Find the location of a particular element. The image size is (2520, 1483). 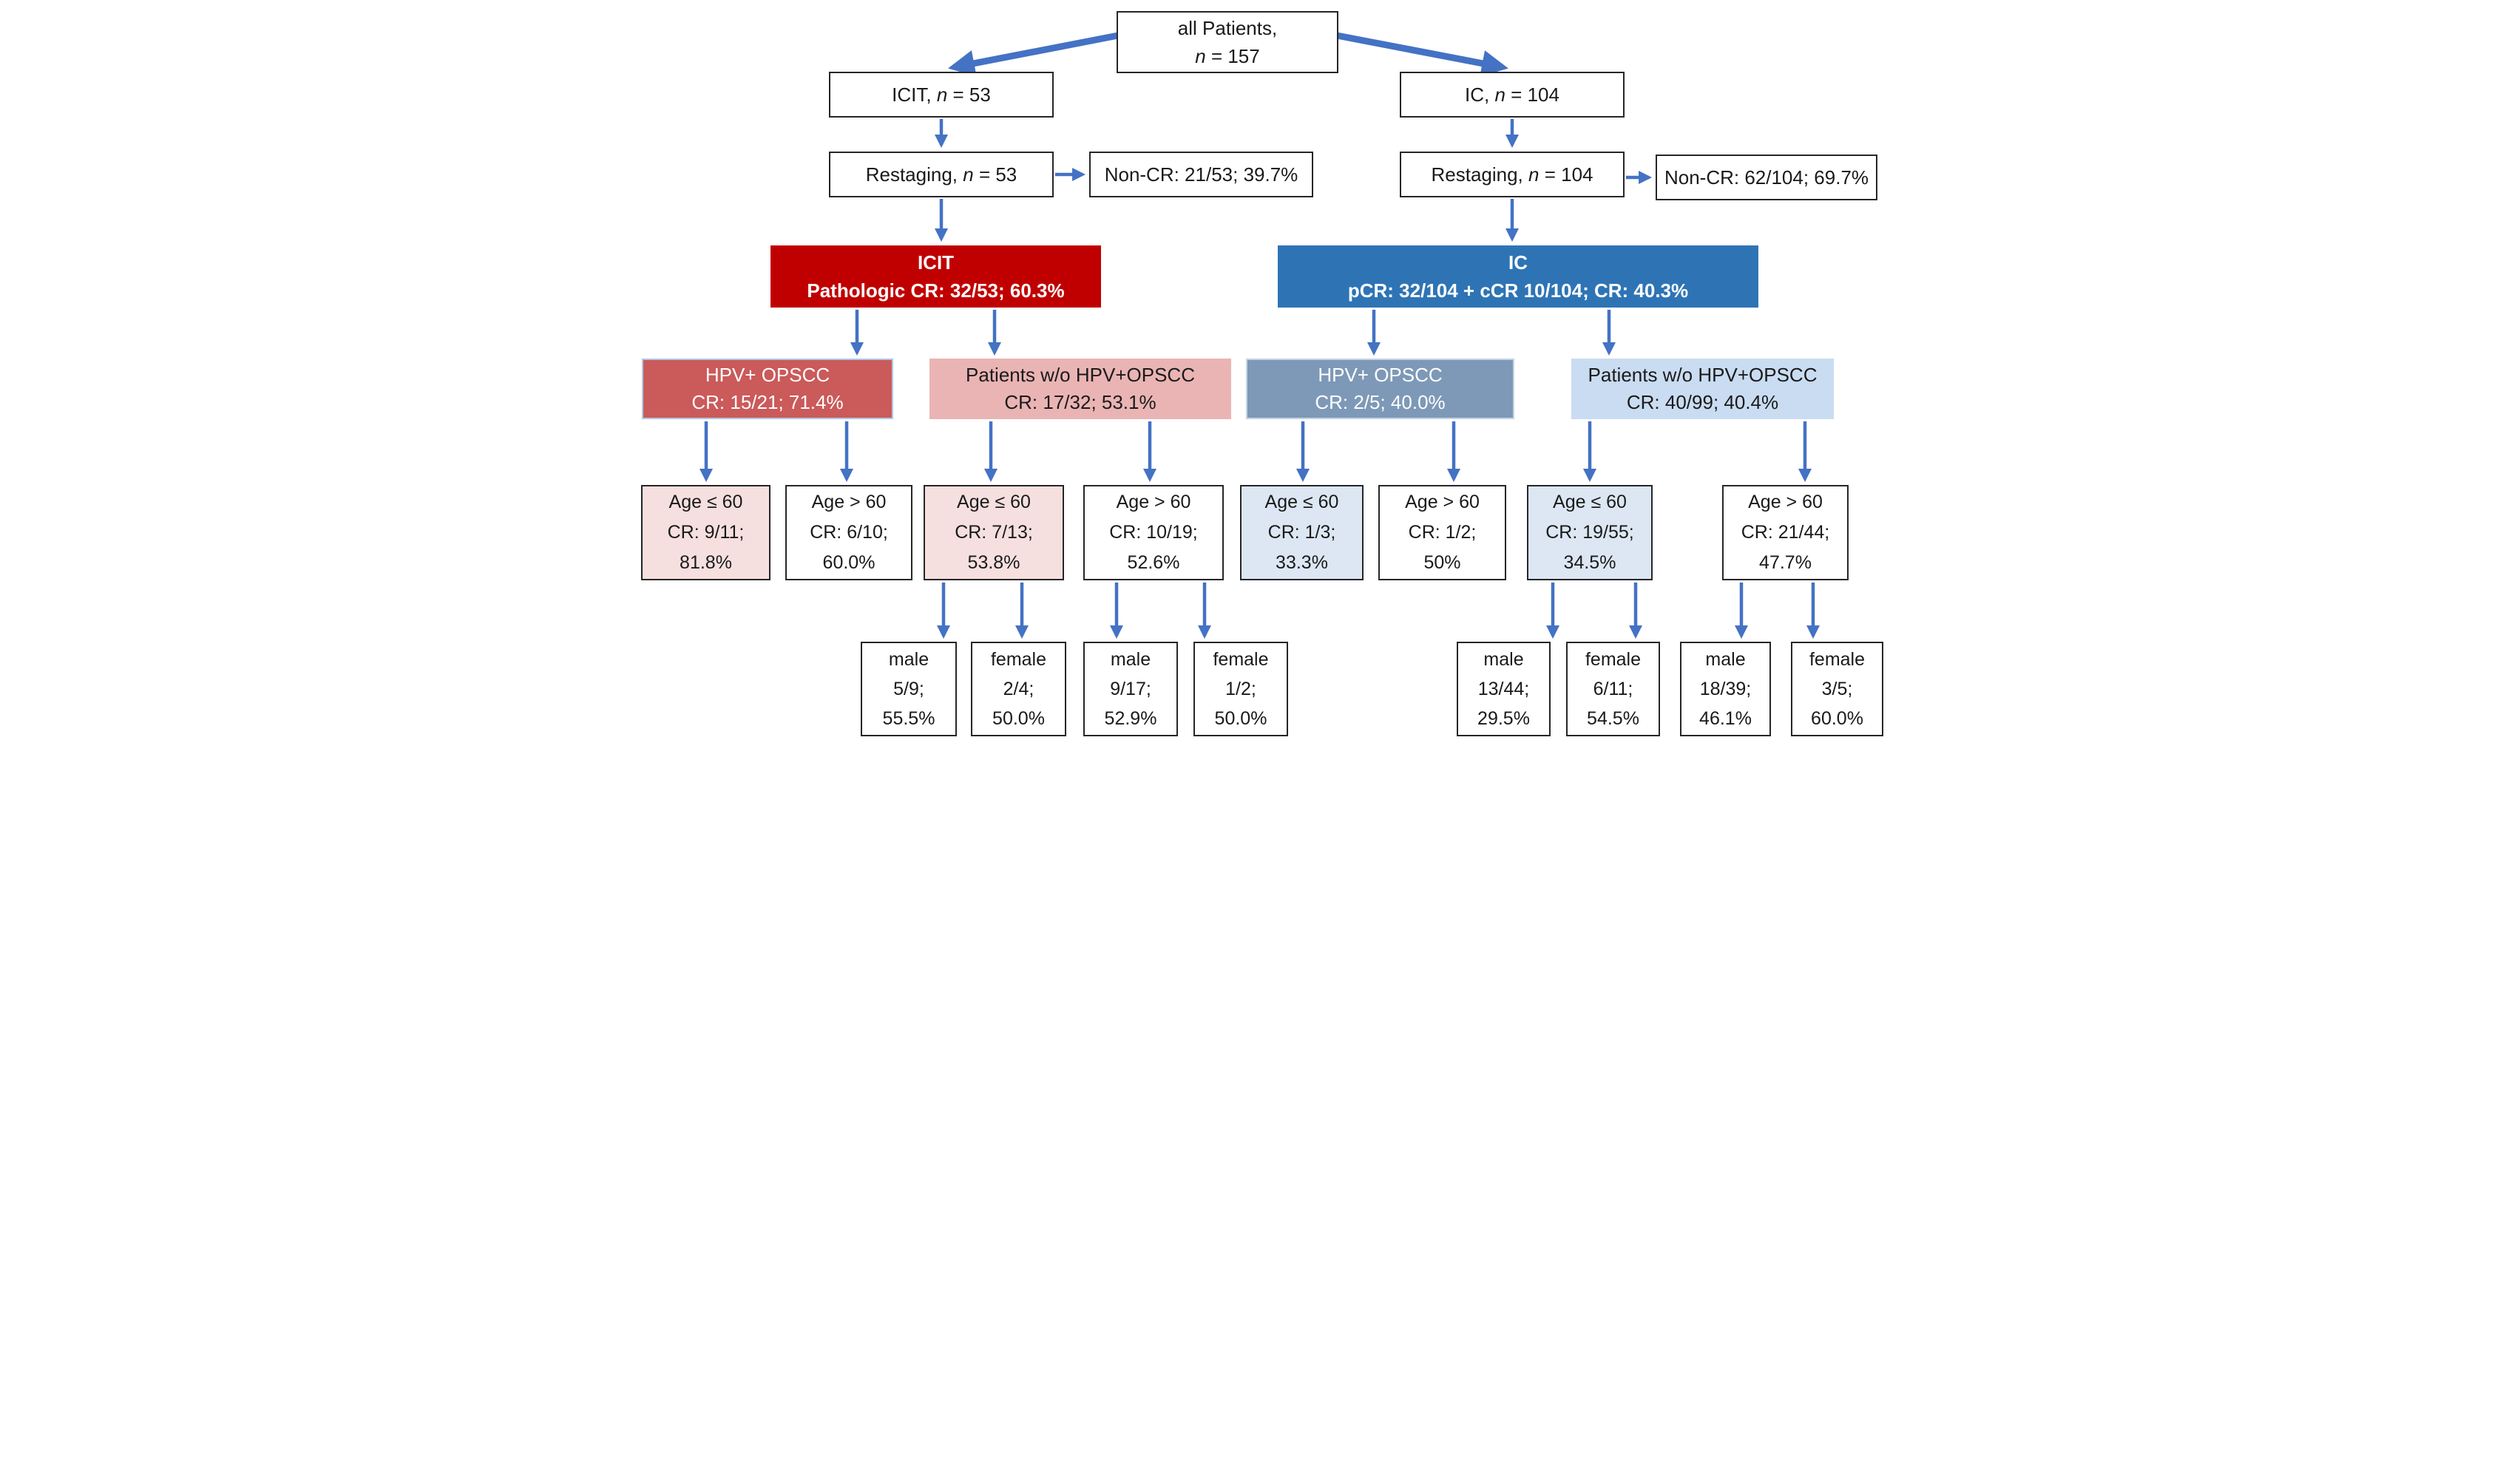

node-male-le60-wo-icit: male 5/9; 55.5% is located at coordinates (909, 689).